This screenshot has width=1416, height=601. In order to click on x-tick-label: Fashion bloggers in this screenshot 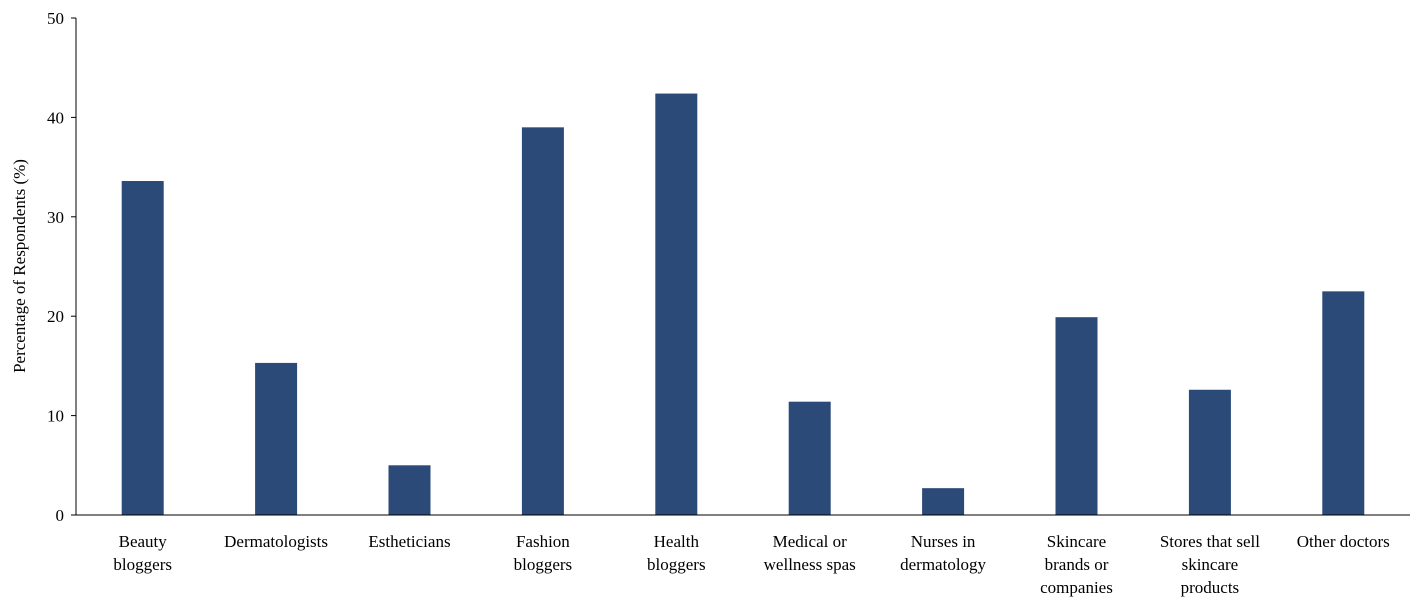, I will do `click(543, 553)`.